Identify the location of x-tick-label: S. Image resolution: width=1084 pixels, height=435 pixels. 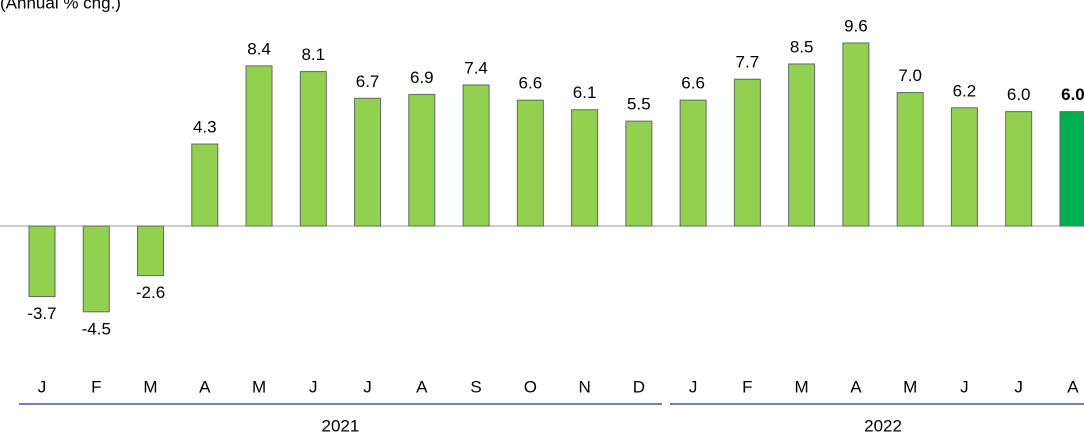
(475, 386).